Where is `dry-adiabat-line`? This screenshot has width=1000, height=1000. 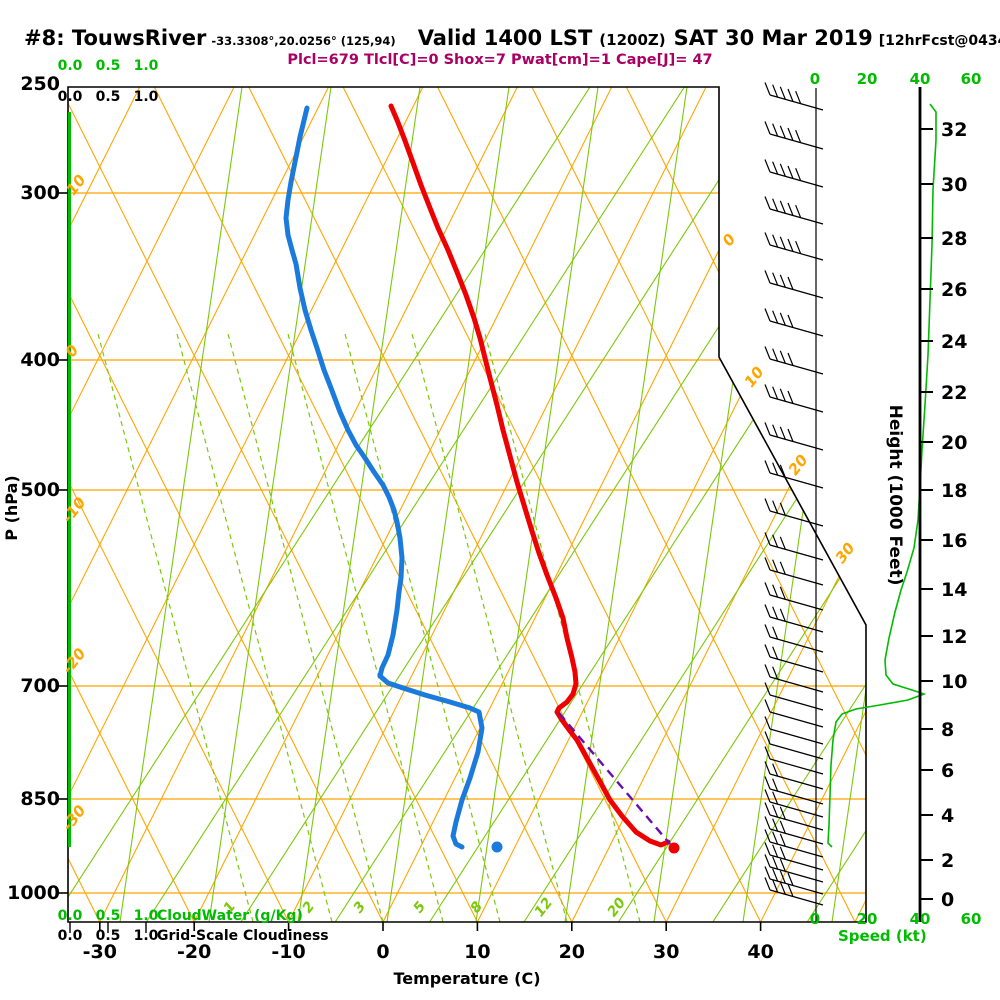 dry-adiabat-line is located at coordinates (840, 504).